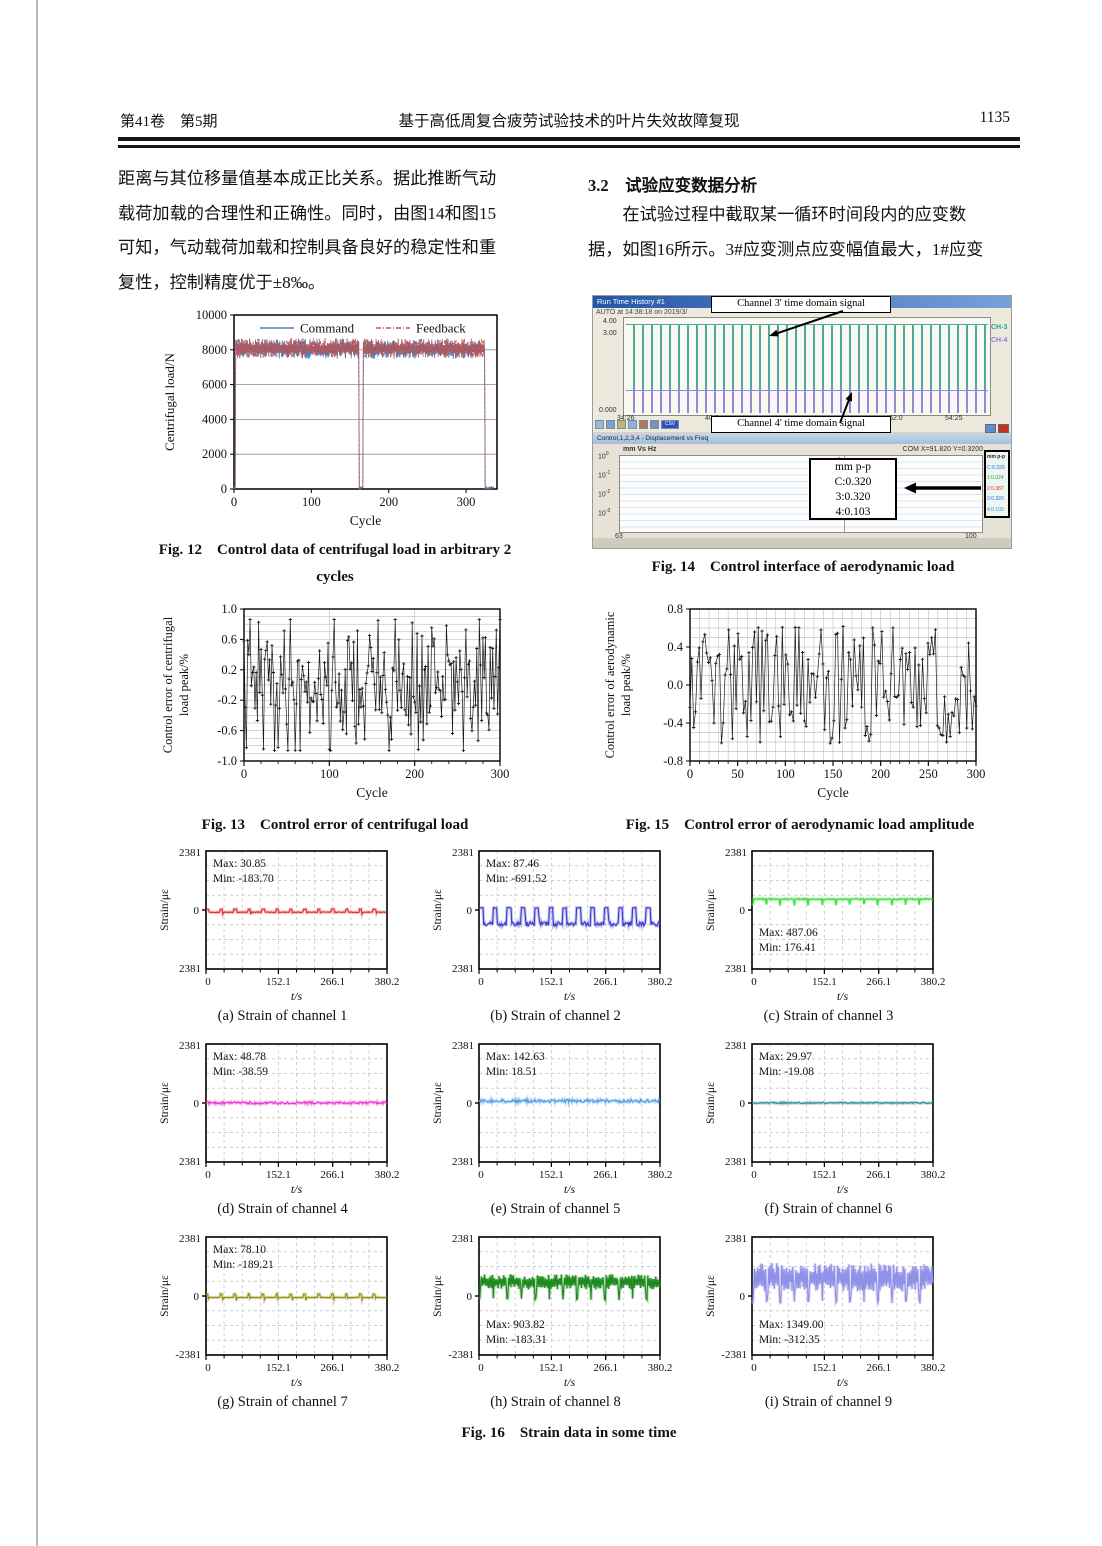 This screenshot has height=1546, width=1102. Describe the element at coordinates (673, 761) in the screenshot. I see `tick-label: -0.8` at that location.